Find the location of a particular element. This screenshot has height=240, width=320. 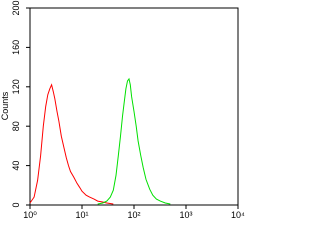

y-tick-label: 160 is located at coordinates (16, 47).